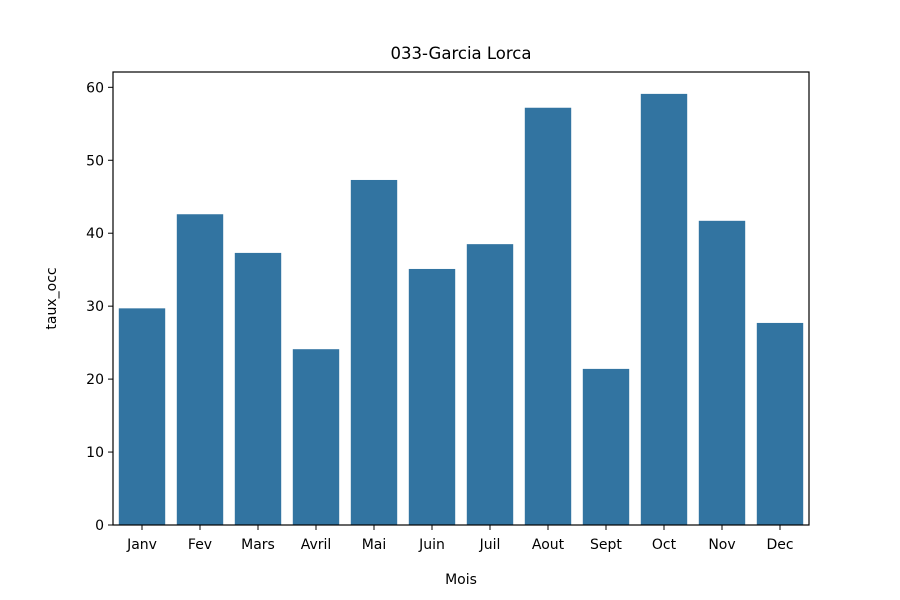 The image size is (900, 600). Describe the element at coordinates (490, 384) in the screenshot. I see `bar-juil` at that location.